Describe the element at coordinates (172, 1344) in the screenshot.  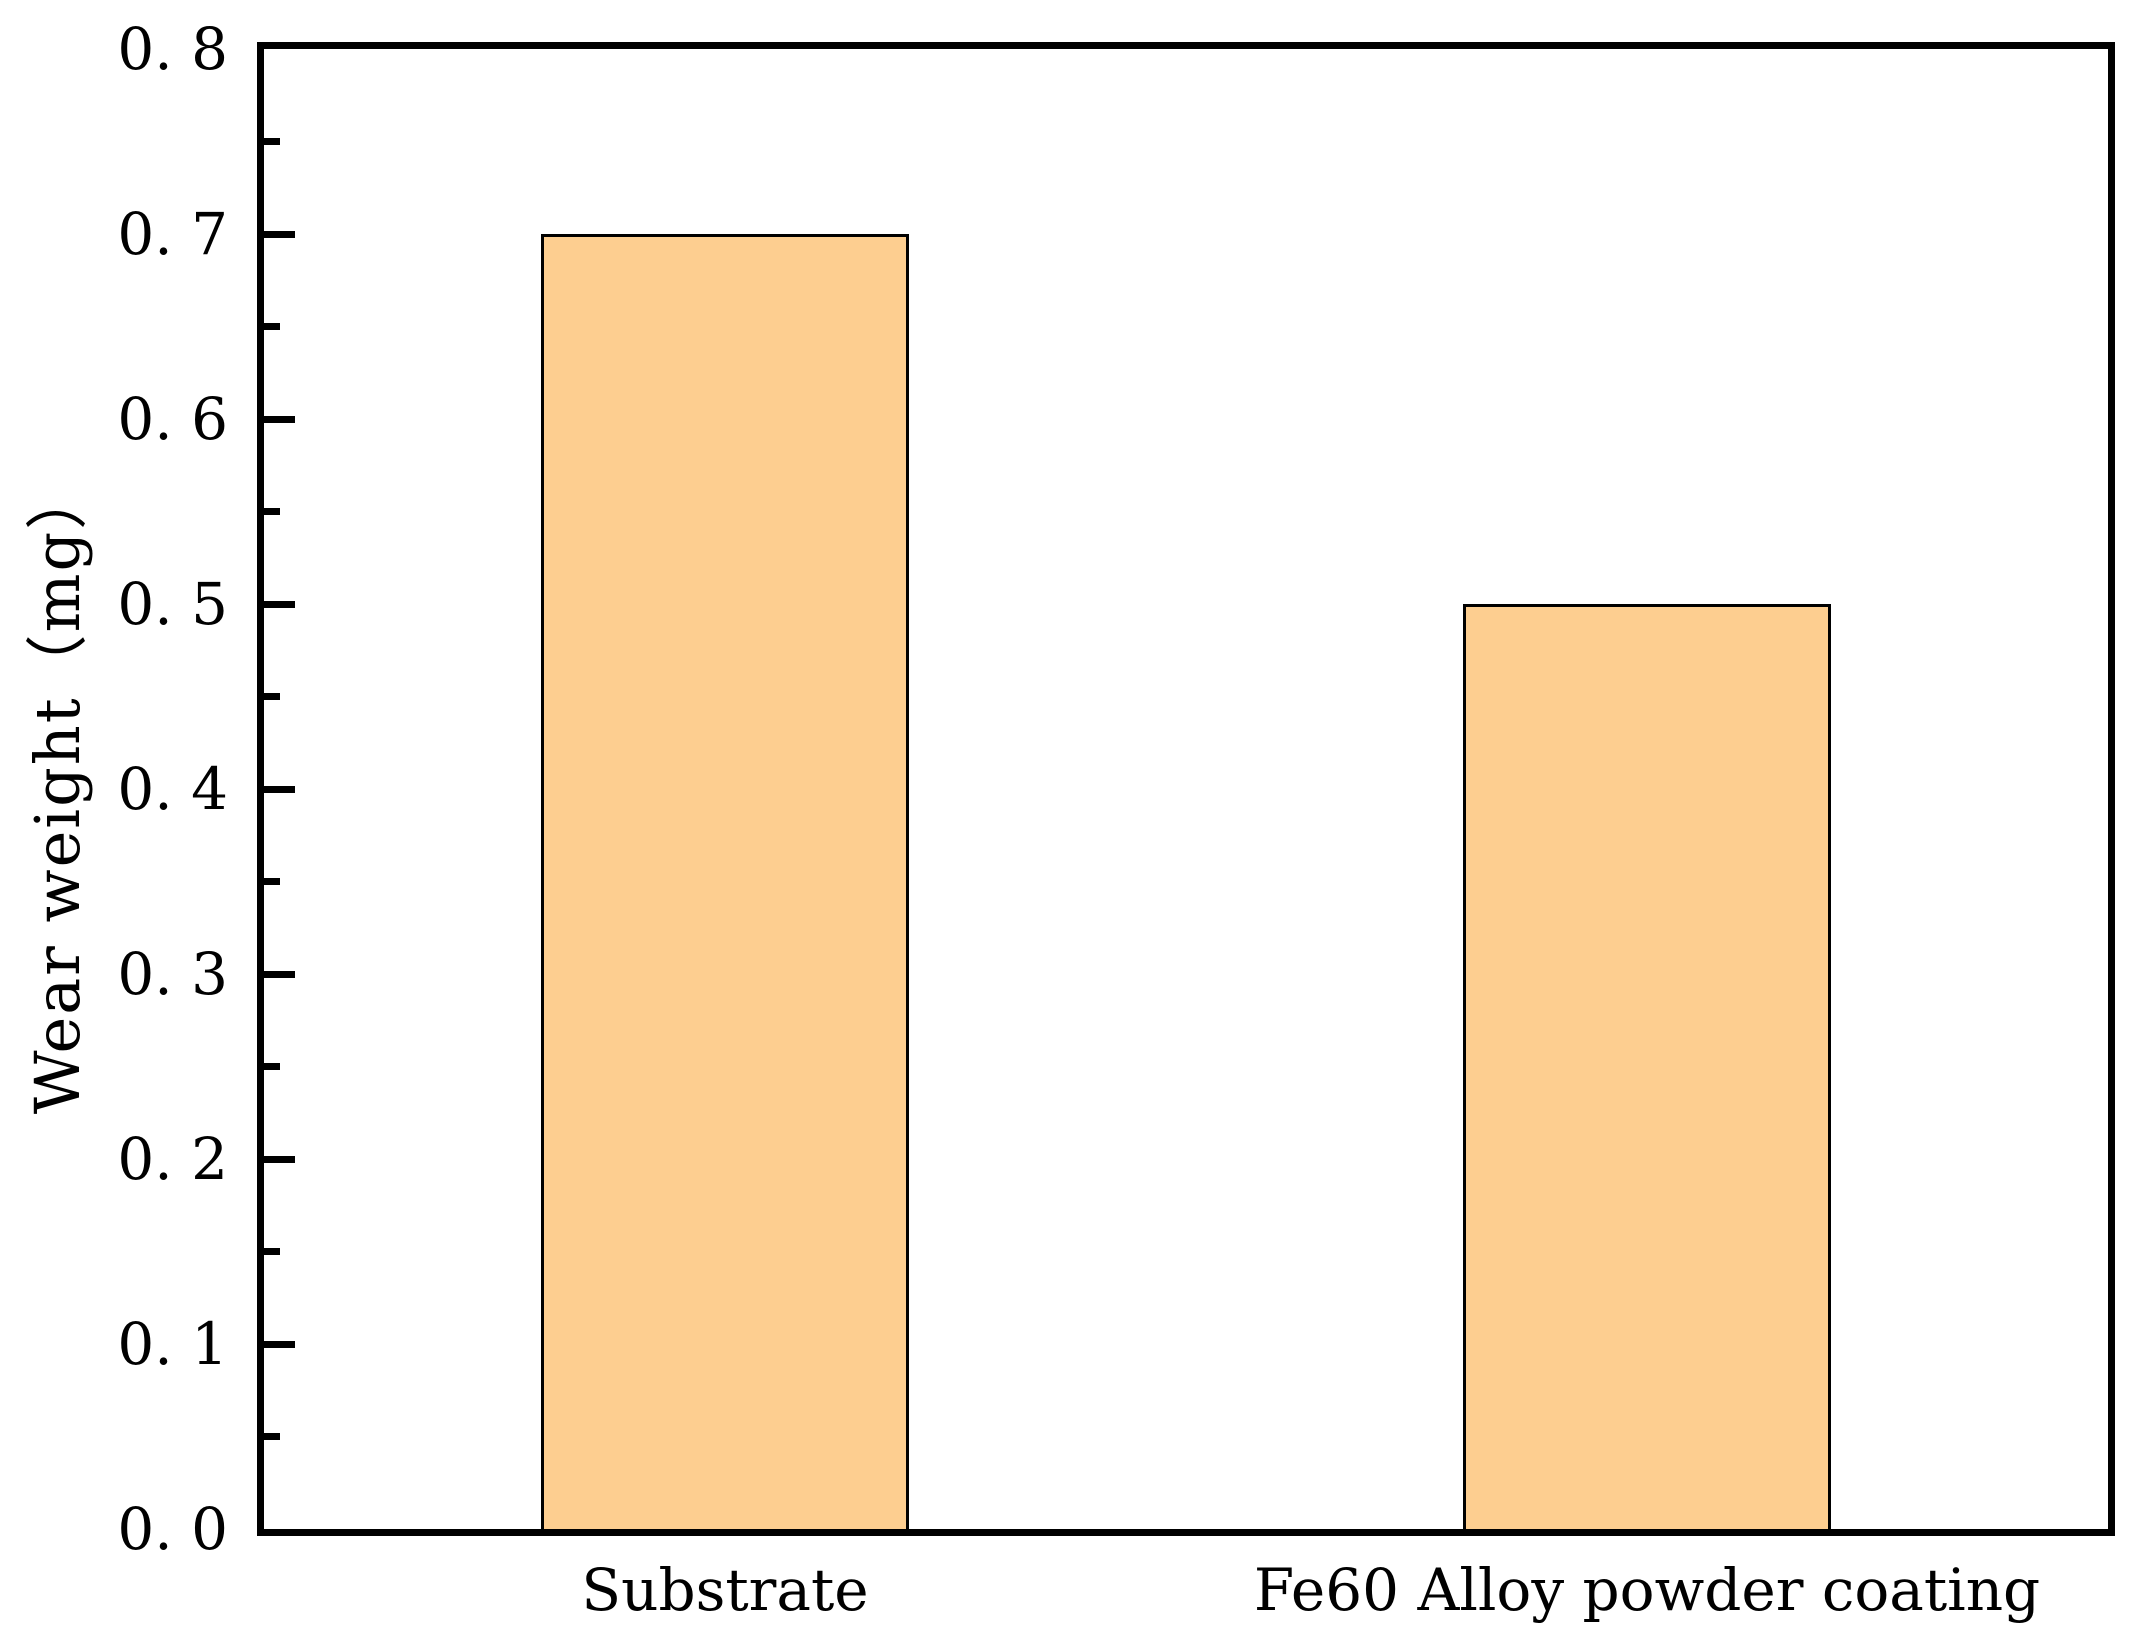
I see `y-tick-label: 0. 1` at that location.